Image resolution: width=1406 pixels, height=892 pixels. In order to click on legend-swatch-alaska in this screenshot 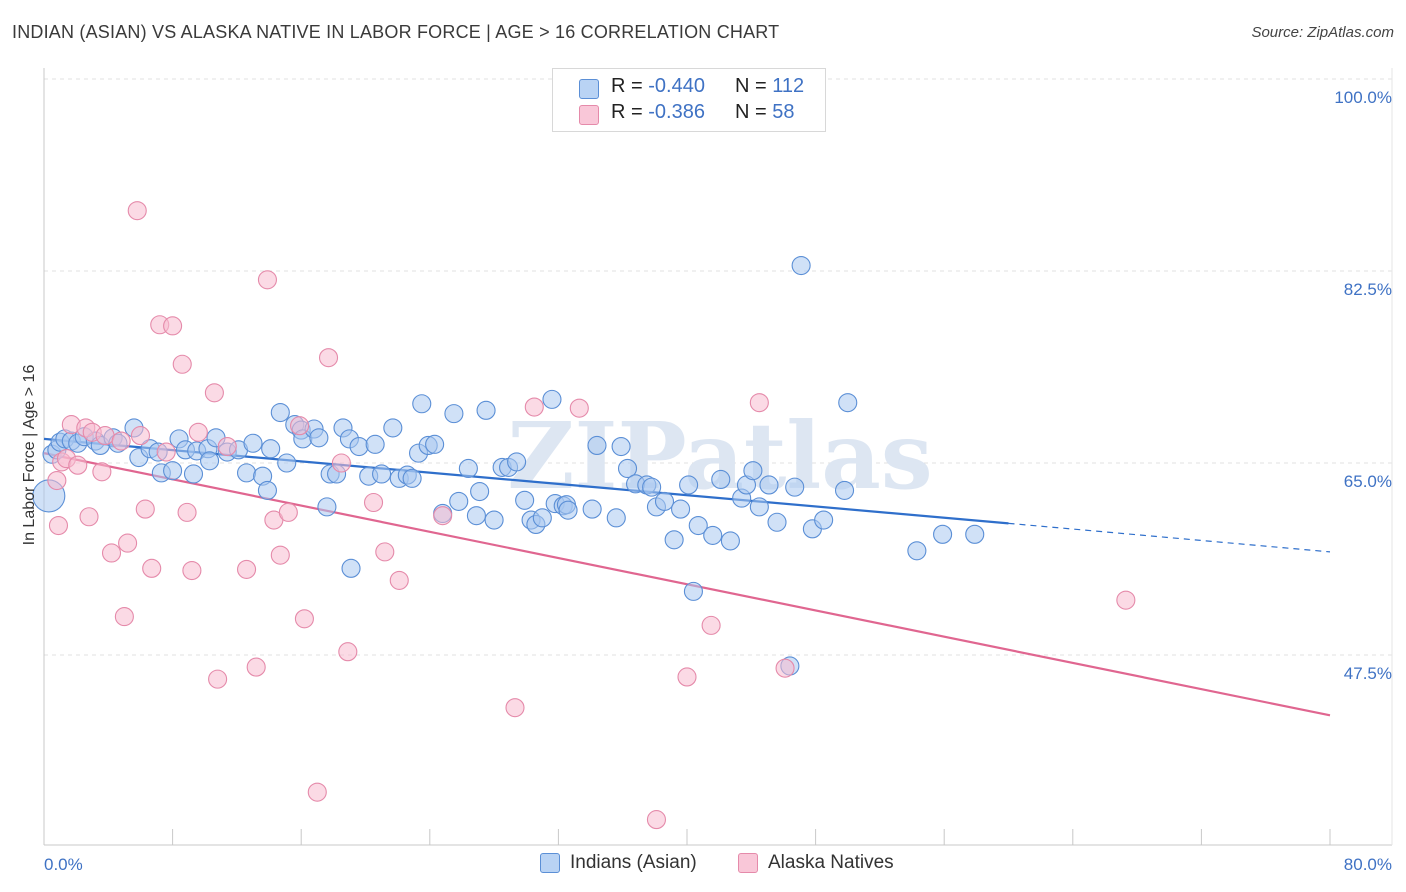, I will do `click(748, 863)`.